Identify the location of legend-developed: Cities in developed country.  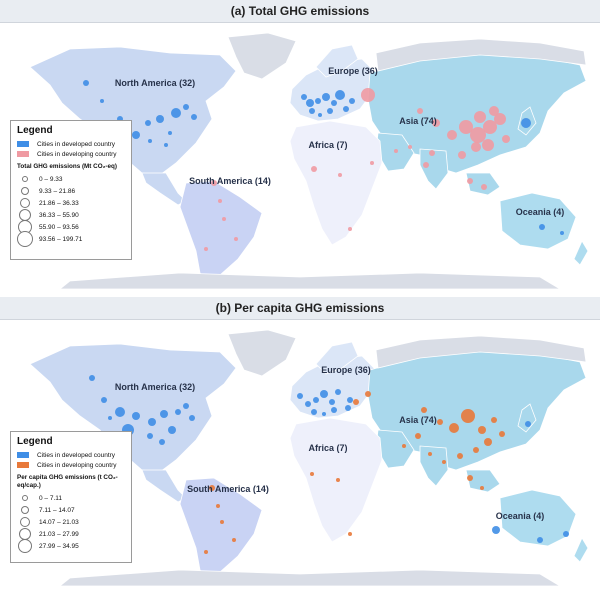
(71, 144).